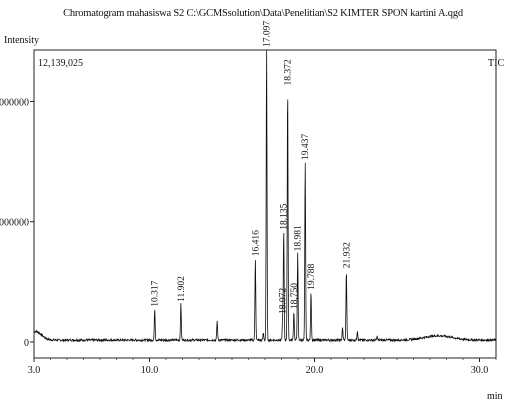 This screenshot has width=526, height=419. Describe the element at coordinates (315, 370) in the screenshot. I see `x-tick-label: 20.0` at that location.